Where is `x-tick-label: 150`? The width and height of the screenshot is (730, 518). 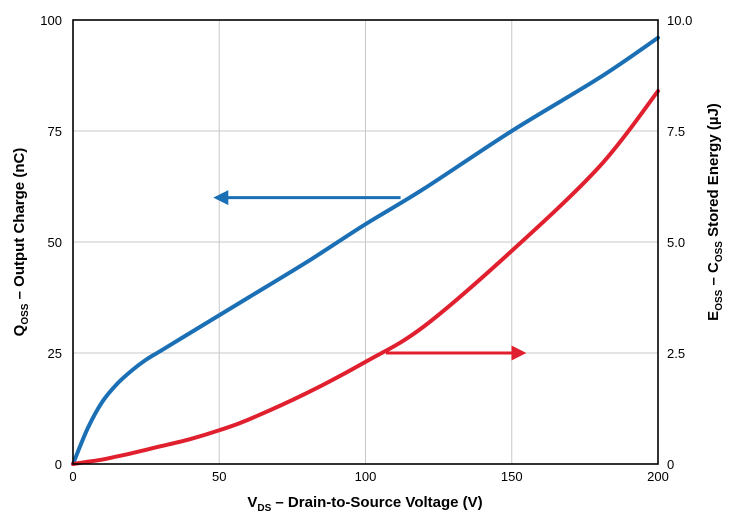
x-tick-label: 150 is located at coordinates (512, 476).